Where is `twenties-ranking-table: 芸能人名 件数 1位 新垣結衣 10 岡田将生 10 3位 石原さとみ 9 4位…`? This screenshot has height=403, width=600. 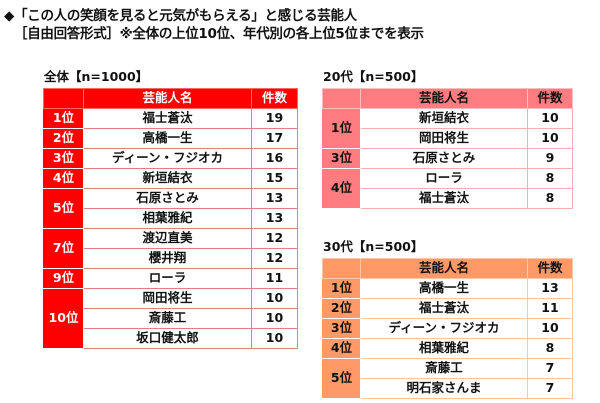 twenties-ranking-table: 芸能人名 件数 1位 新垣結衣 10 岡田将生 10 3位 石原さとみ 9 4位… is located at coordinates (447, 148).